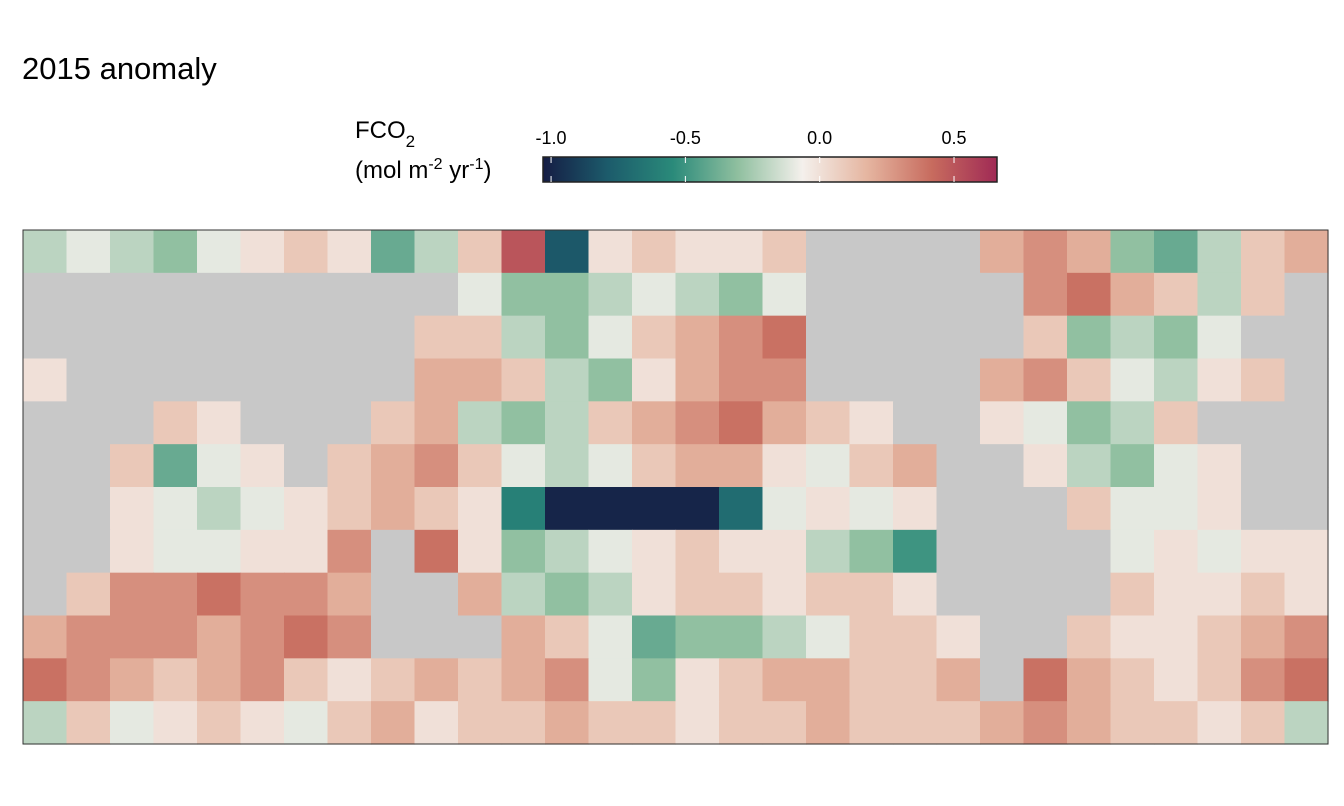 The height and width of the screenshot is (806, 1344). Describe the element at coordinates (456, 170) in the screenshot. I see `legend-units-part: yr` at that location.